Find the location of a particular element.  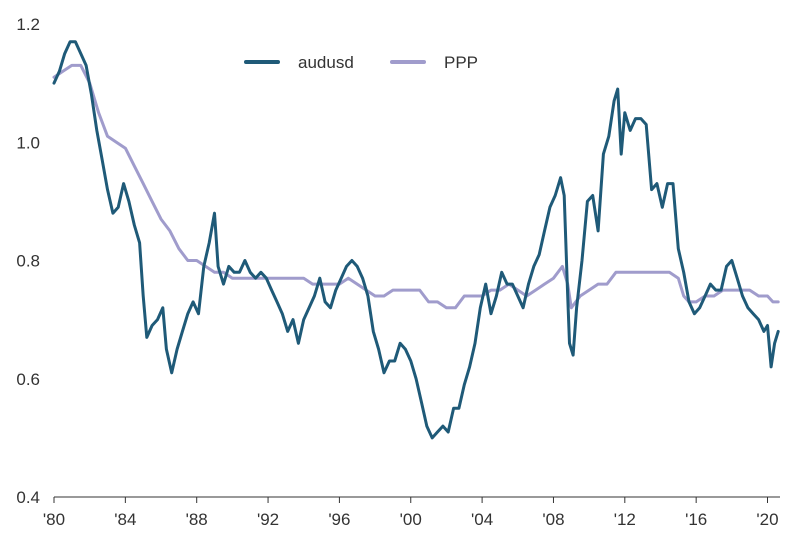

x-tick-label: '00 is located at coordinates (411, 519).